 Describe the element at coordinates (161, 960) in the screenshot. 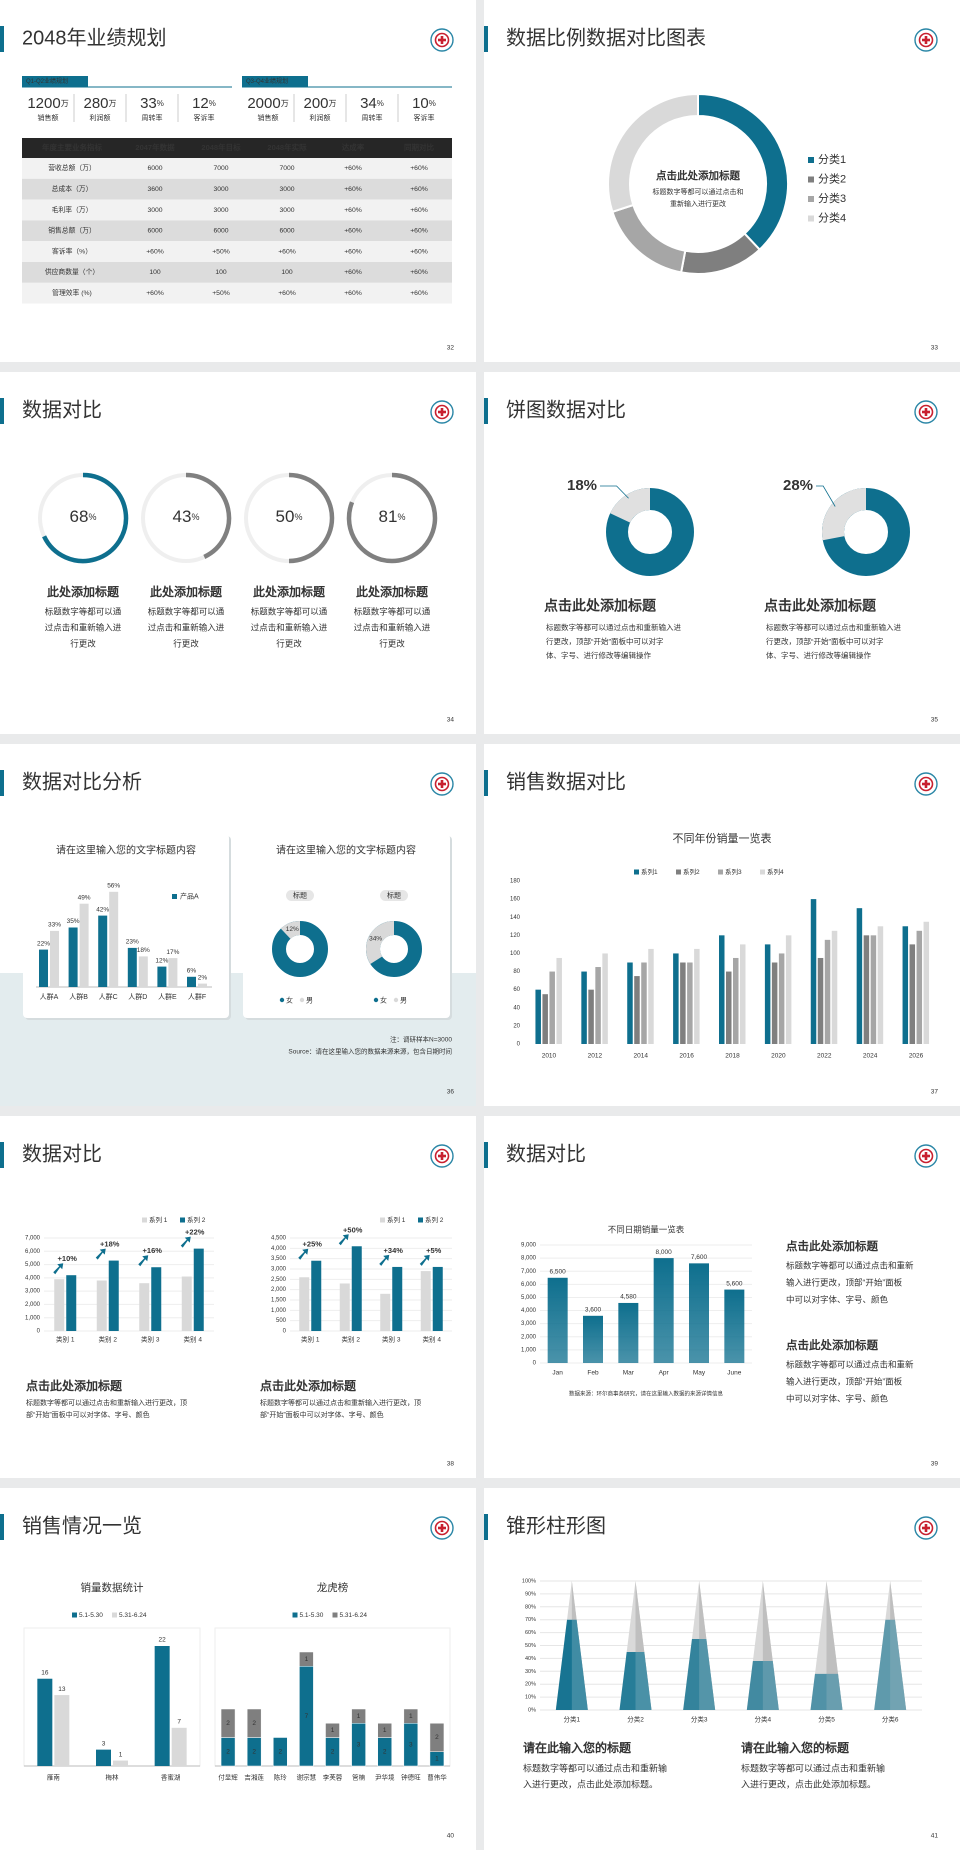

I see `bar-label: 12%` at that location.